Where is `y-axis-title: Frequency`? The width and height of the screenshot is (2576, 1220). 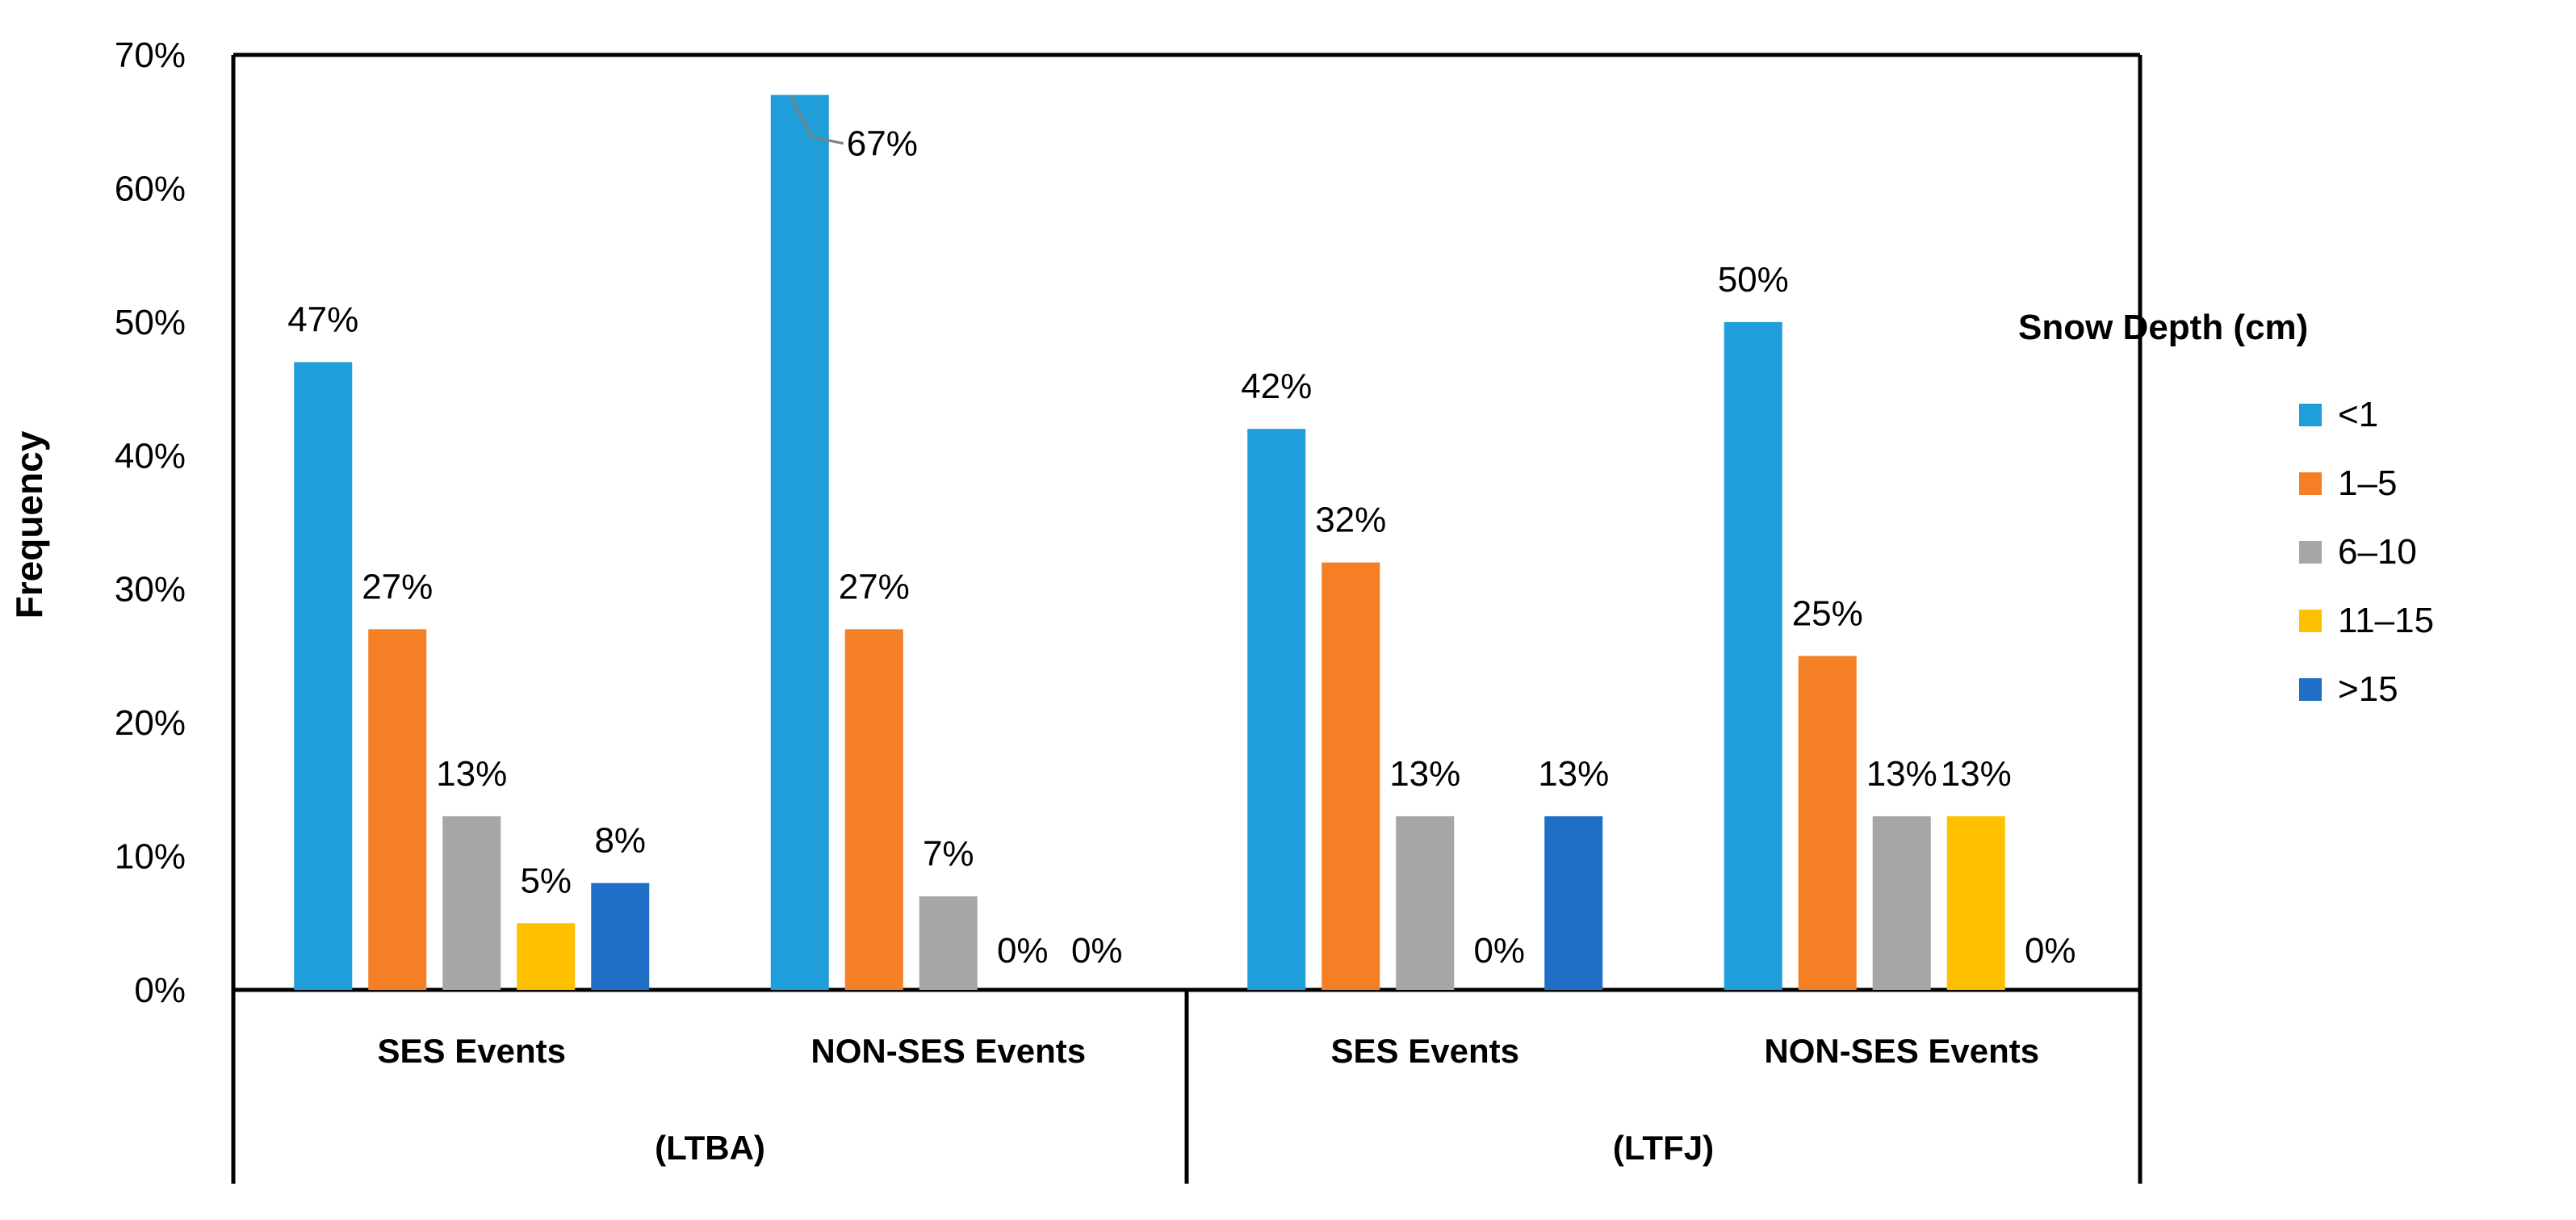 y-axis-title: Frequency is located at coordinates (29, 524).